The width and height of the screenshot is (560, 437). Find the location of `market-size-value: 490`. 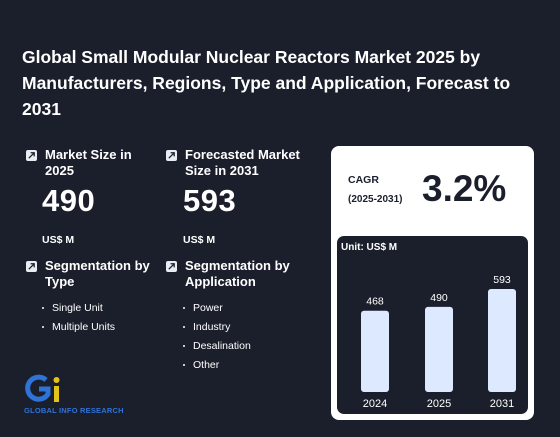

market-size-value: 490 is located at coordinates (69, 200).